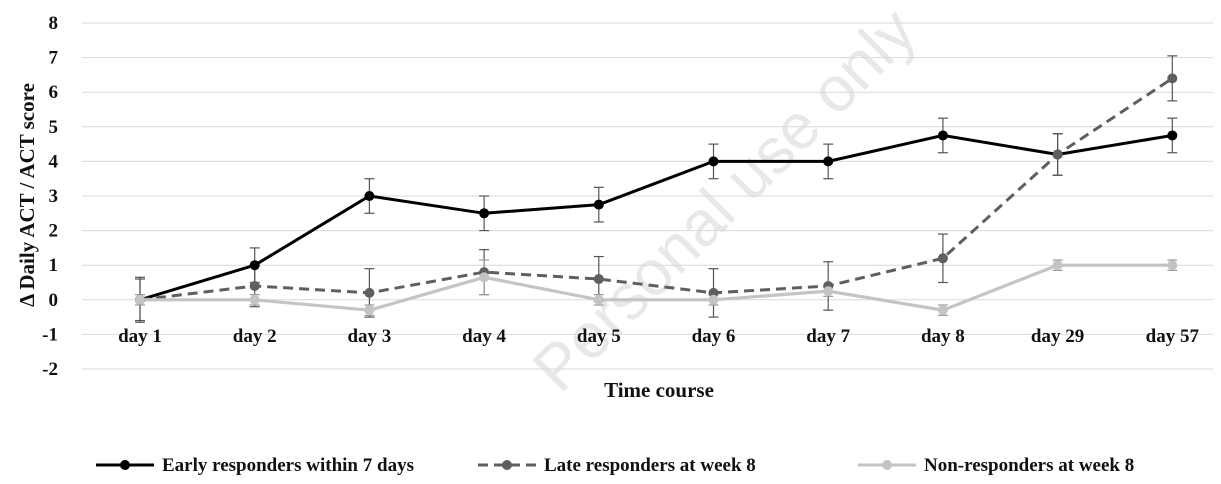 Image resolution: width=1221 pixels, height=484 pixels. I want to click on y-tick-label: -1, so click(50, 334).